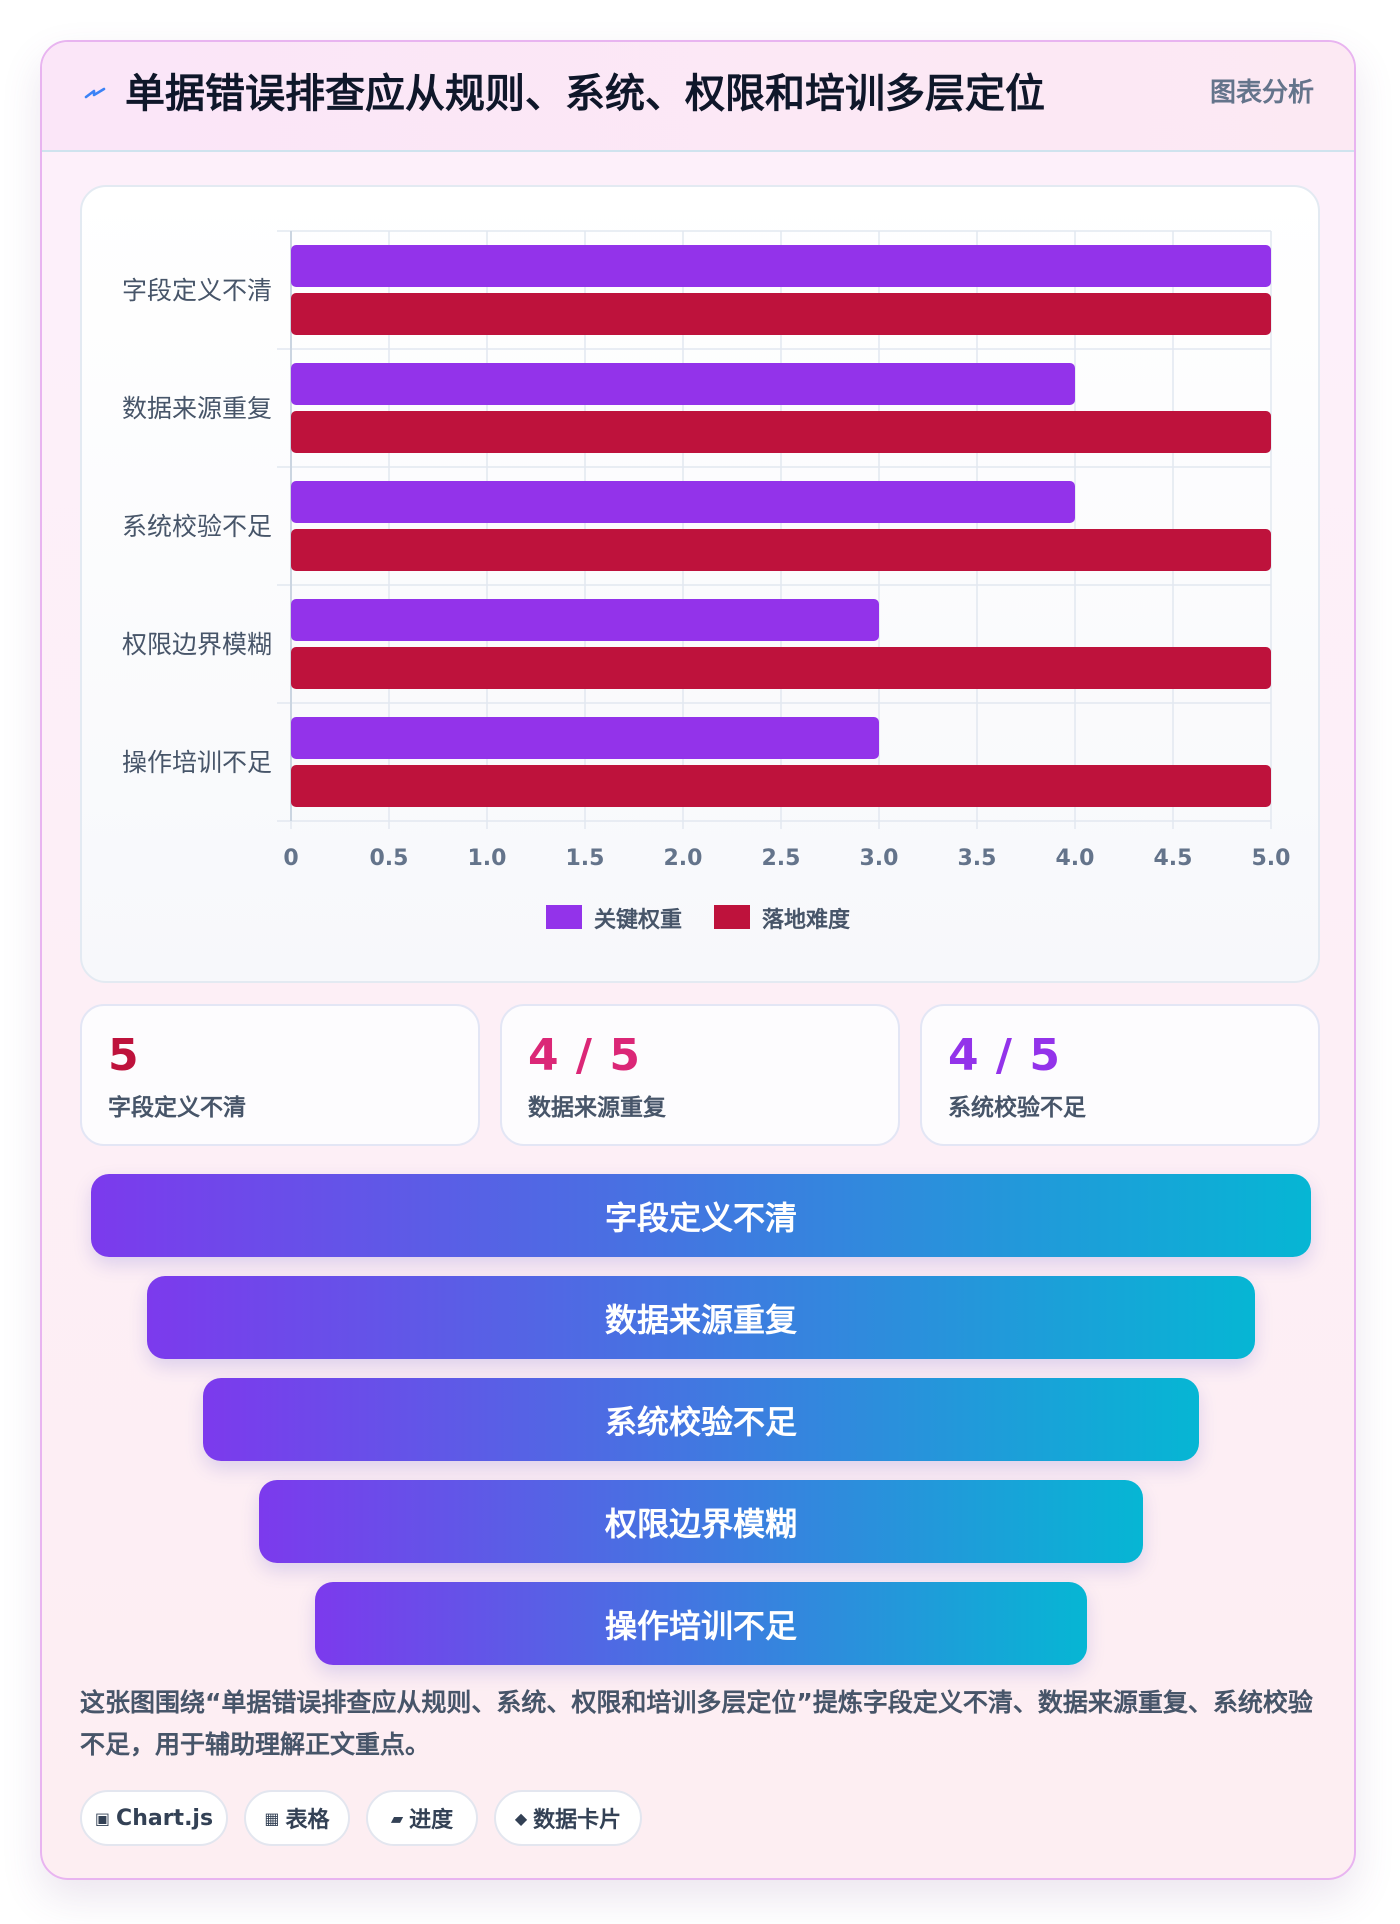 This screenshot has width=1400, height=1924. I want to click on funnel-step: 字段定义不清, so click(701, 1215).